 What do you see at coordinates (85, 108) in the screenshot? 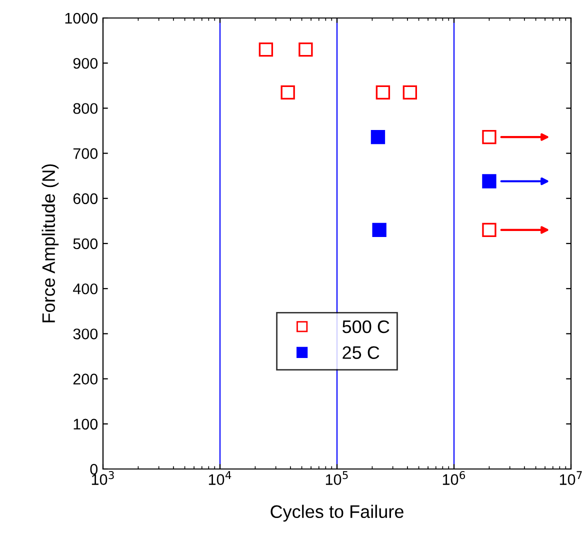
I see `y-tick-label: 800` at bounding box center [85, 108].